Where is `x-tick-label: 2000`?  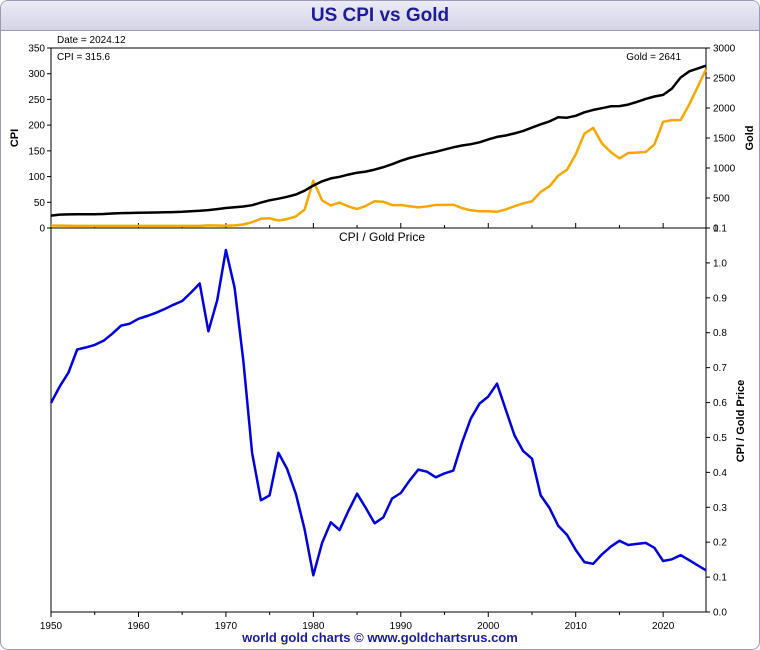
x-tick-label: 2000 is located at coordinates (488, 625).